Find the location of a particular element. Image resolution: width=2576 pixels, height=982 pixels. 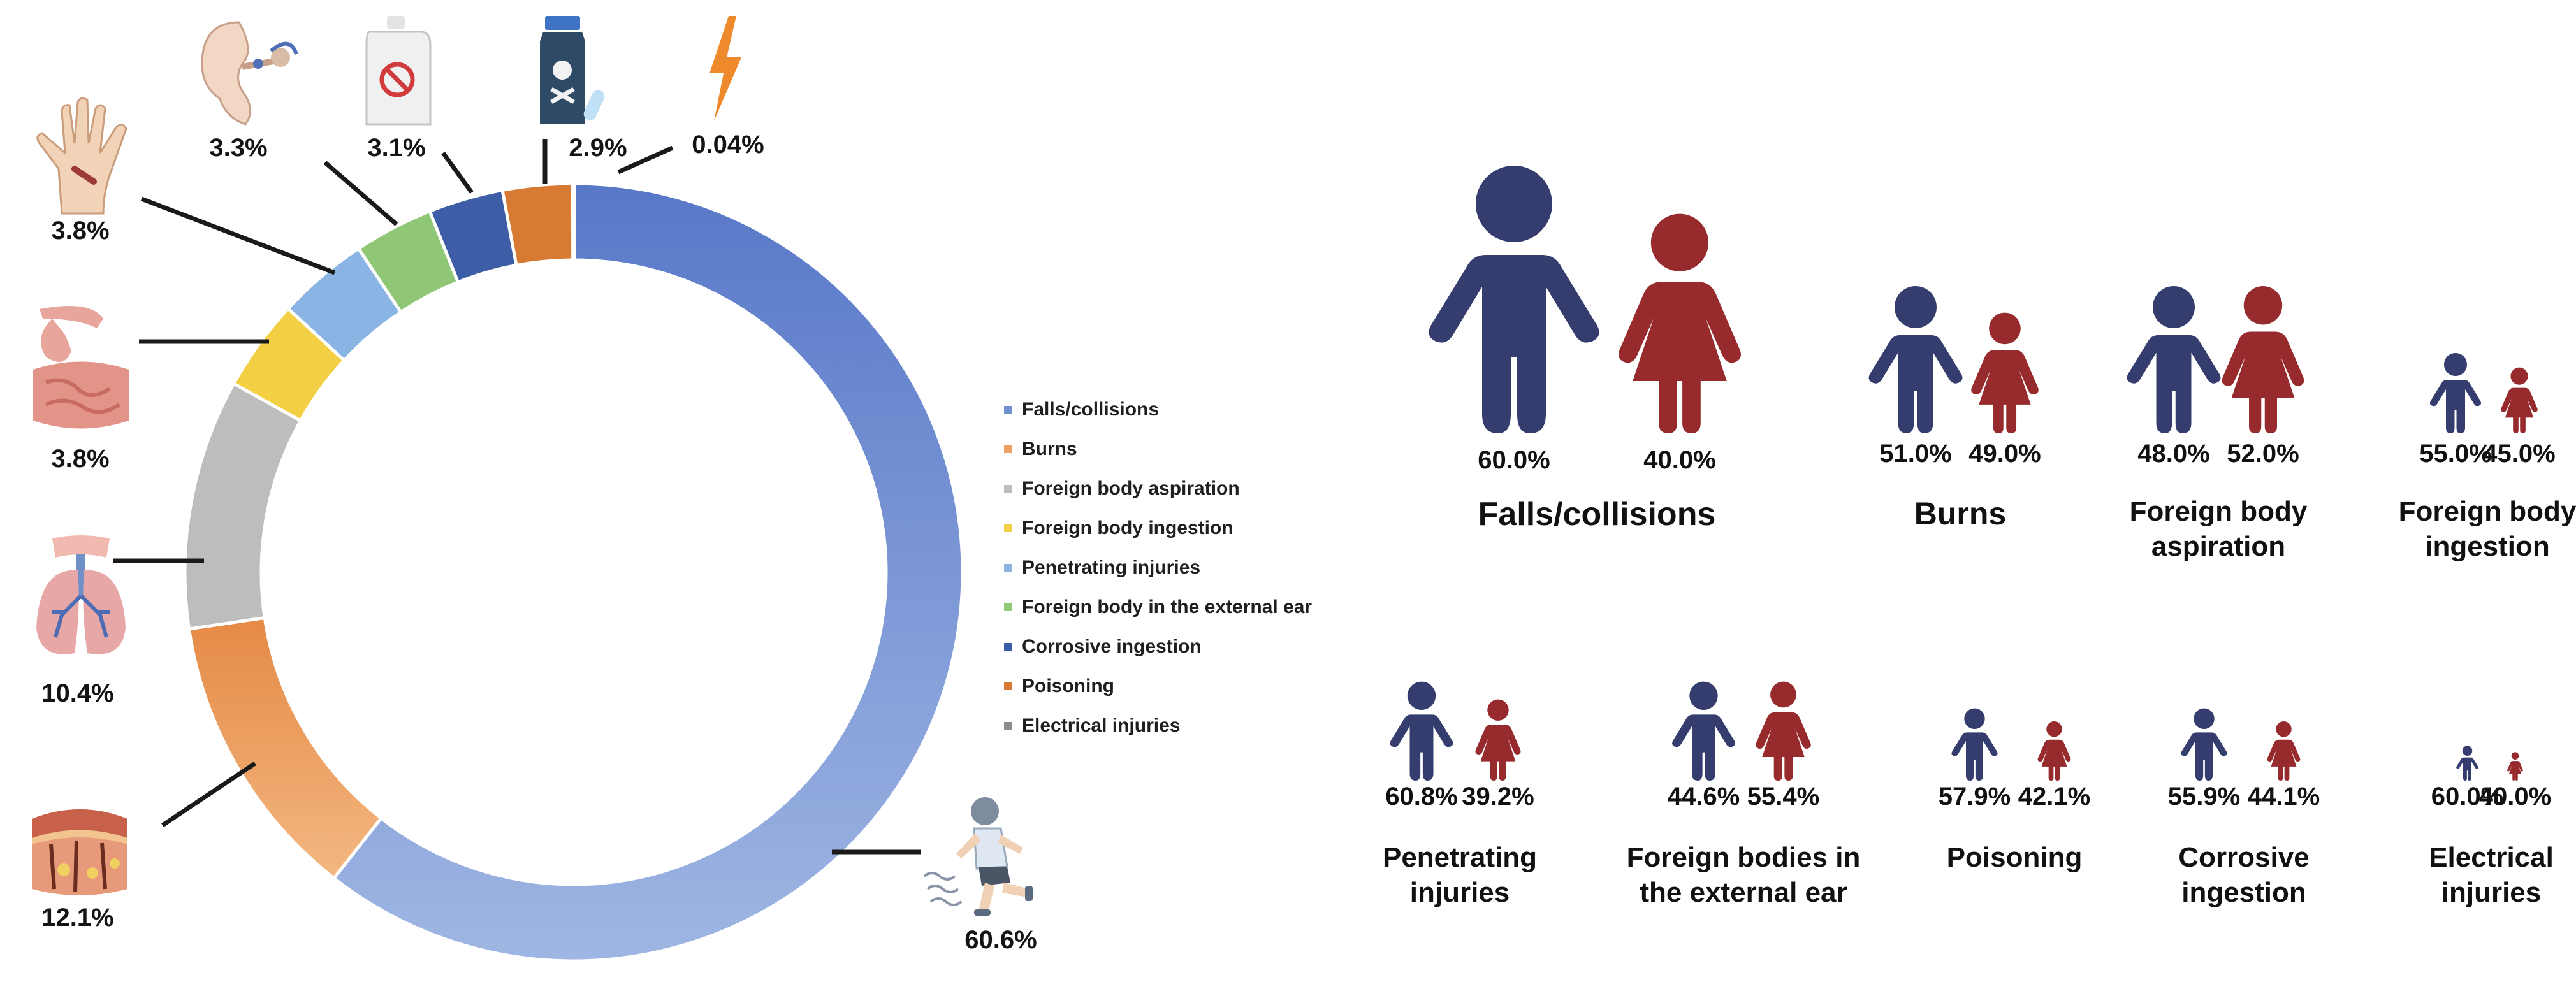

leader-line-ear is located at coordinates (360, 193).